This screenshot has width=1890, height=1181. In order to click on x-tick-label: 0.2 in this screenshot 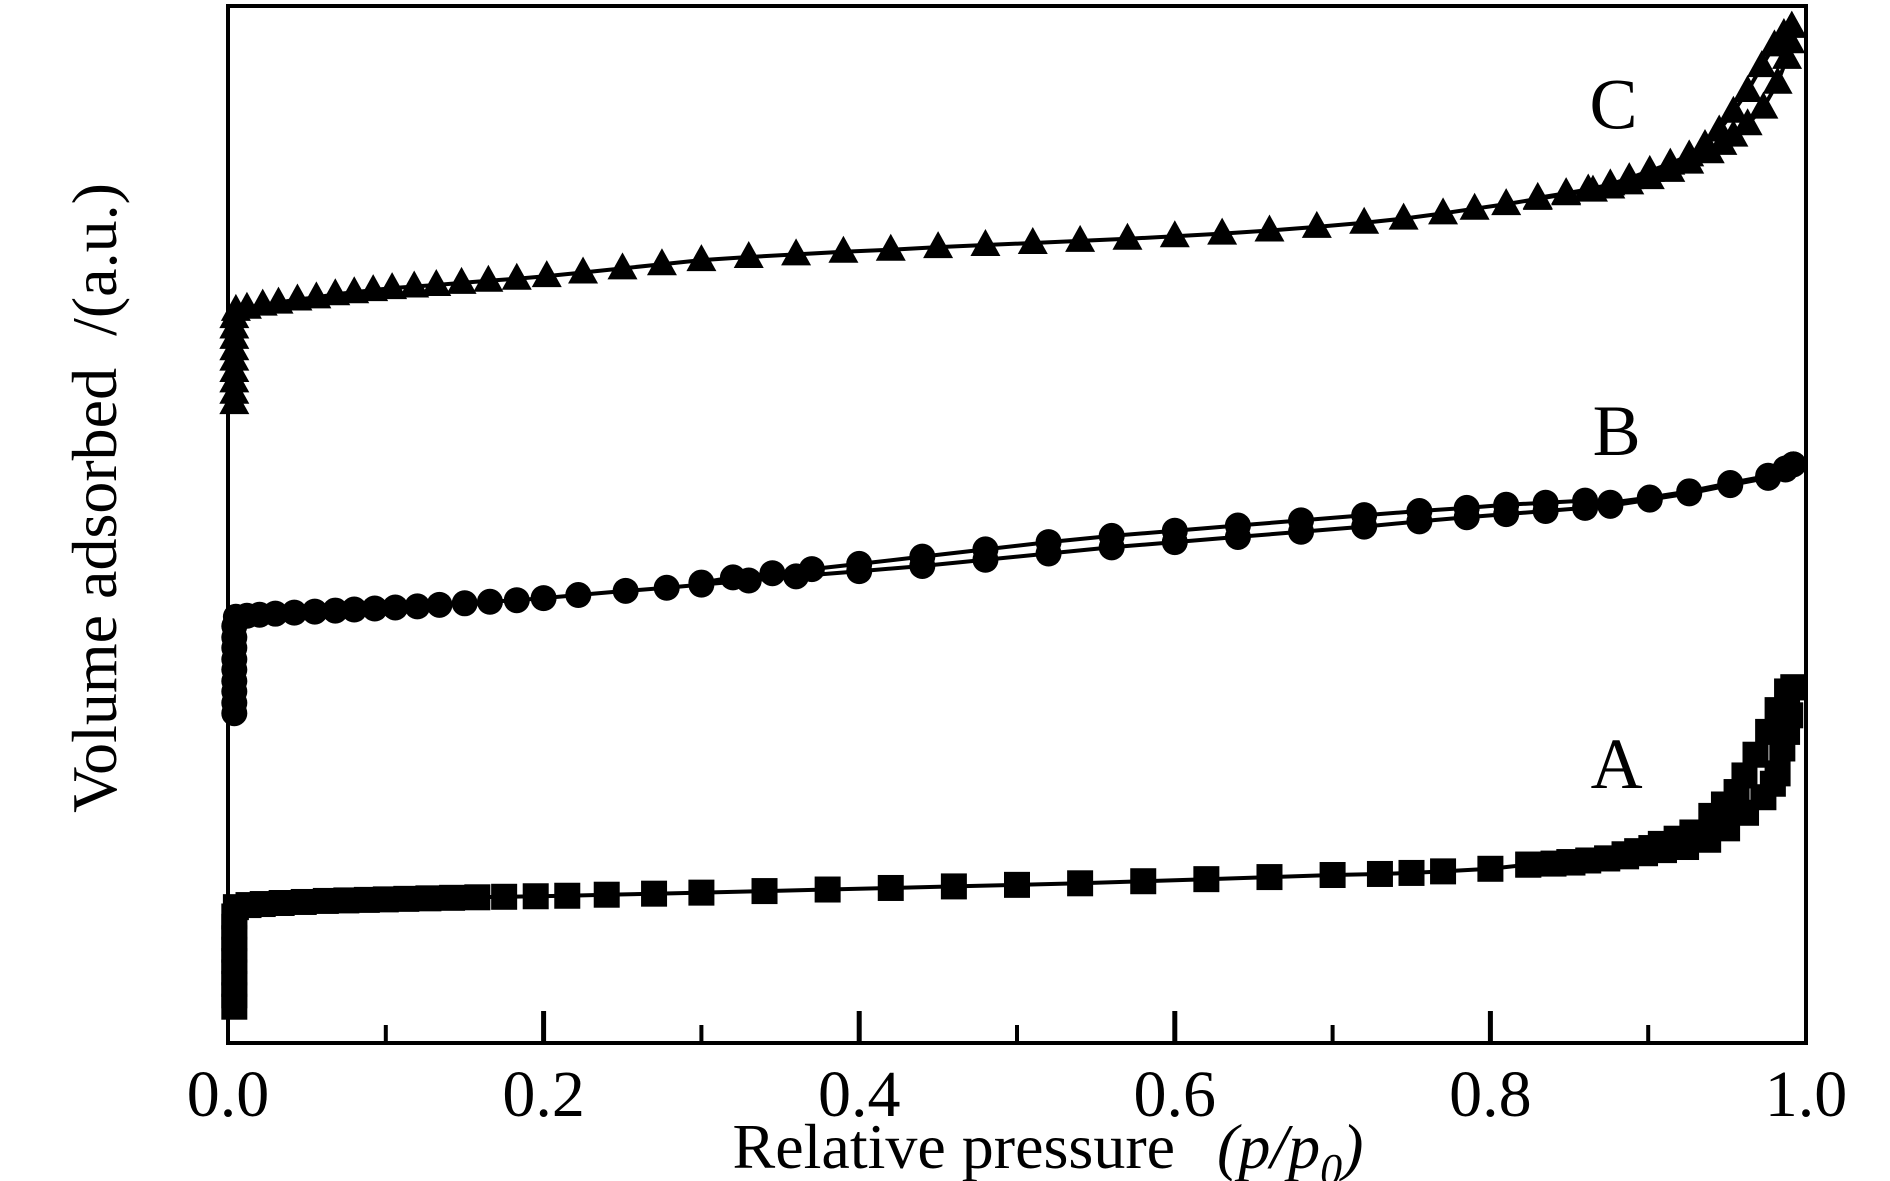, I will do `click(543, 1094)`.